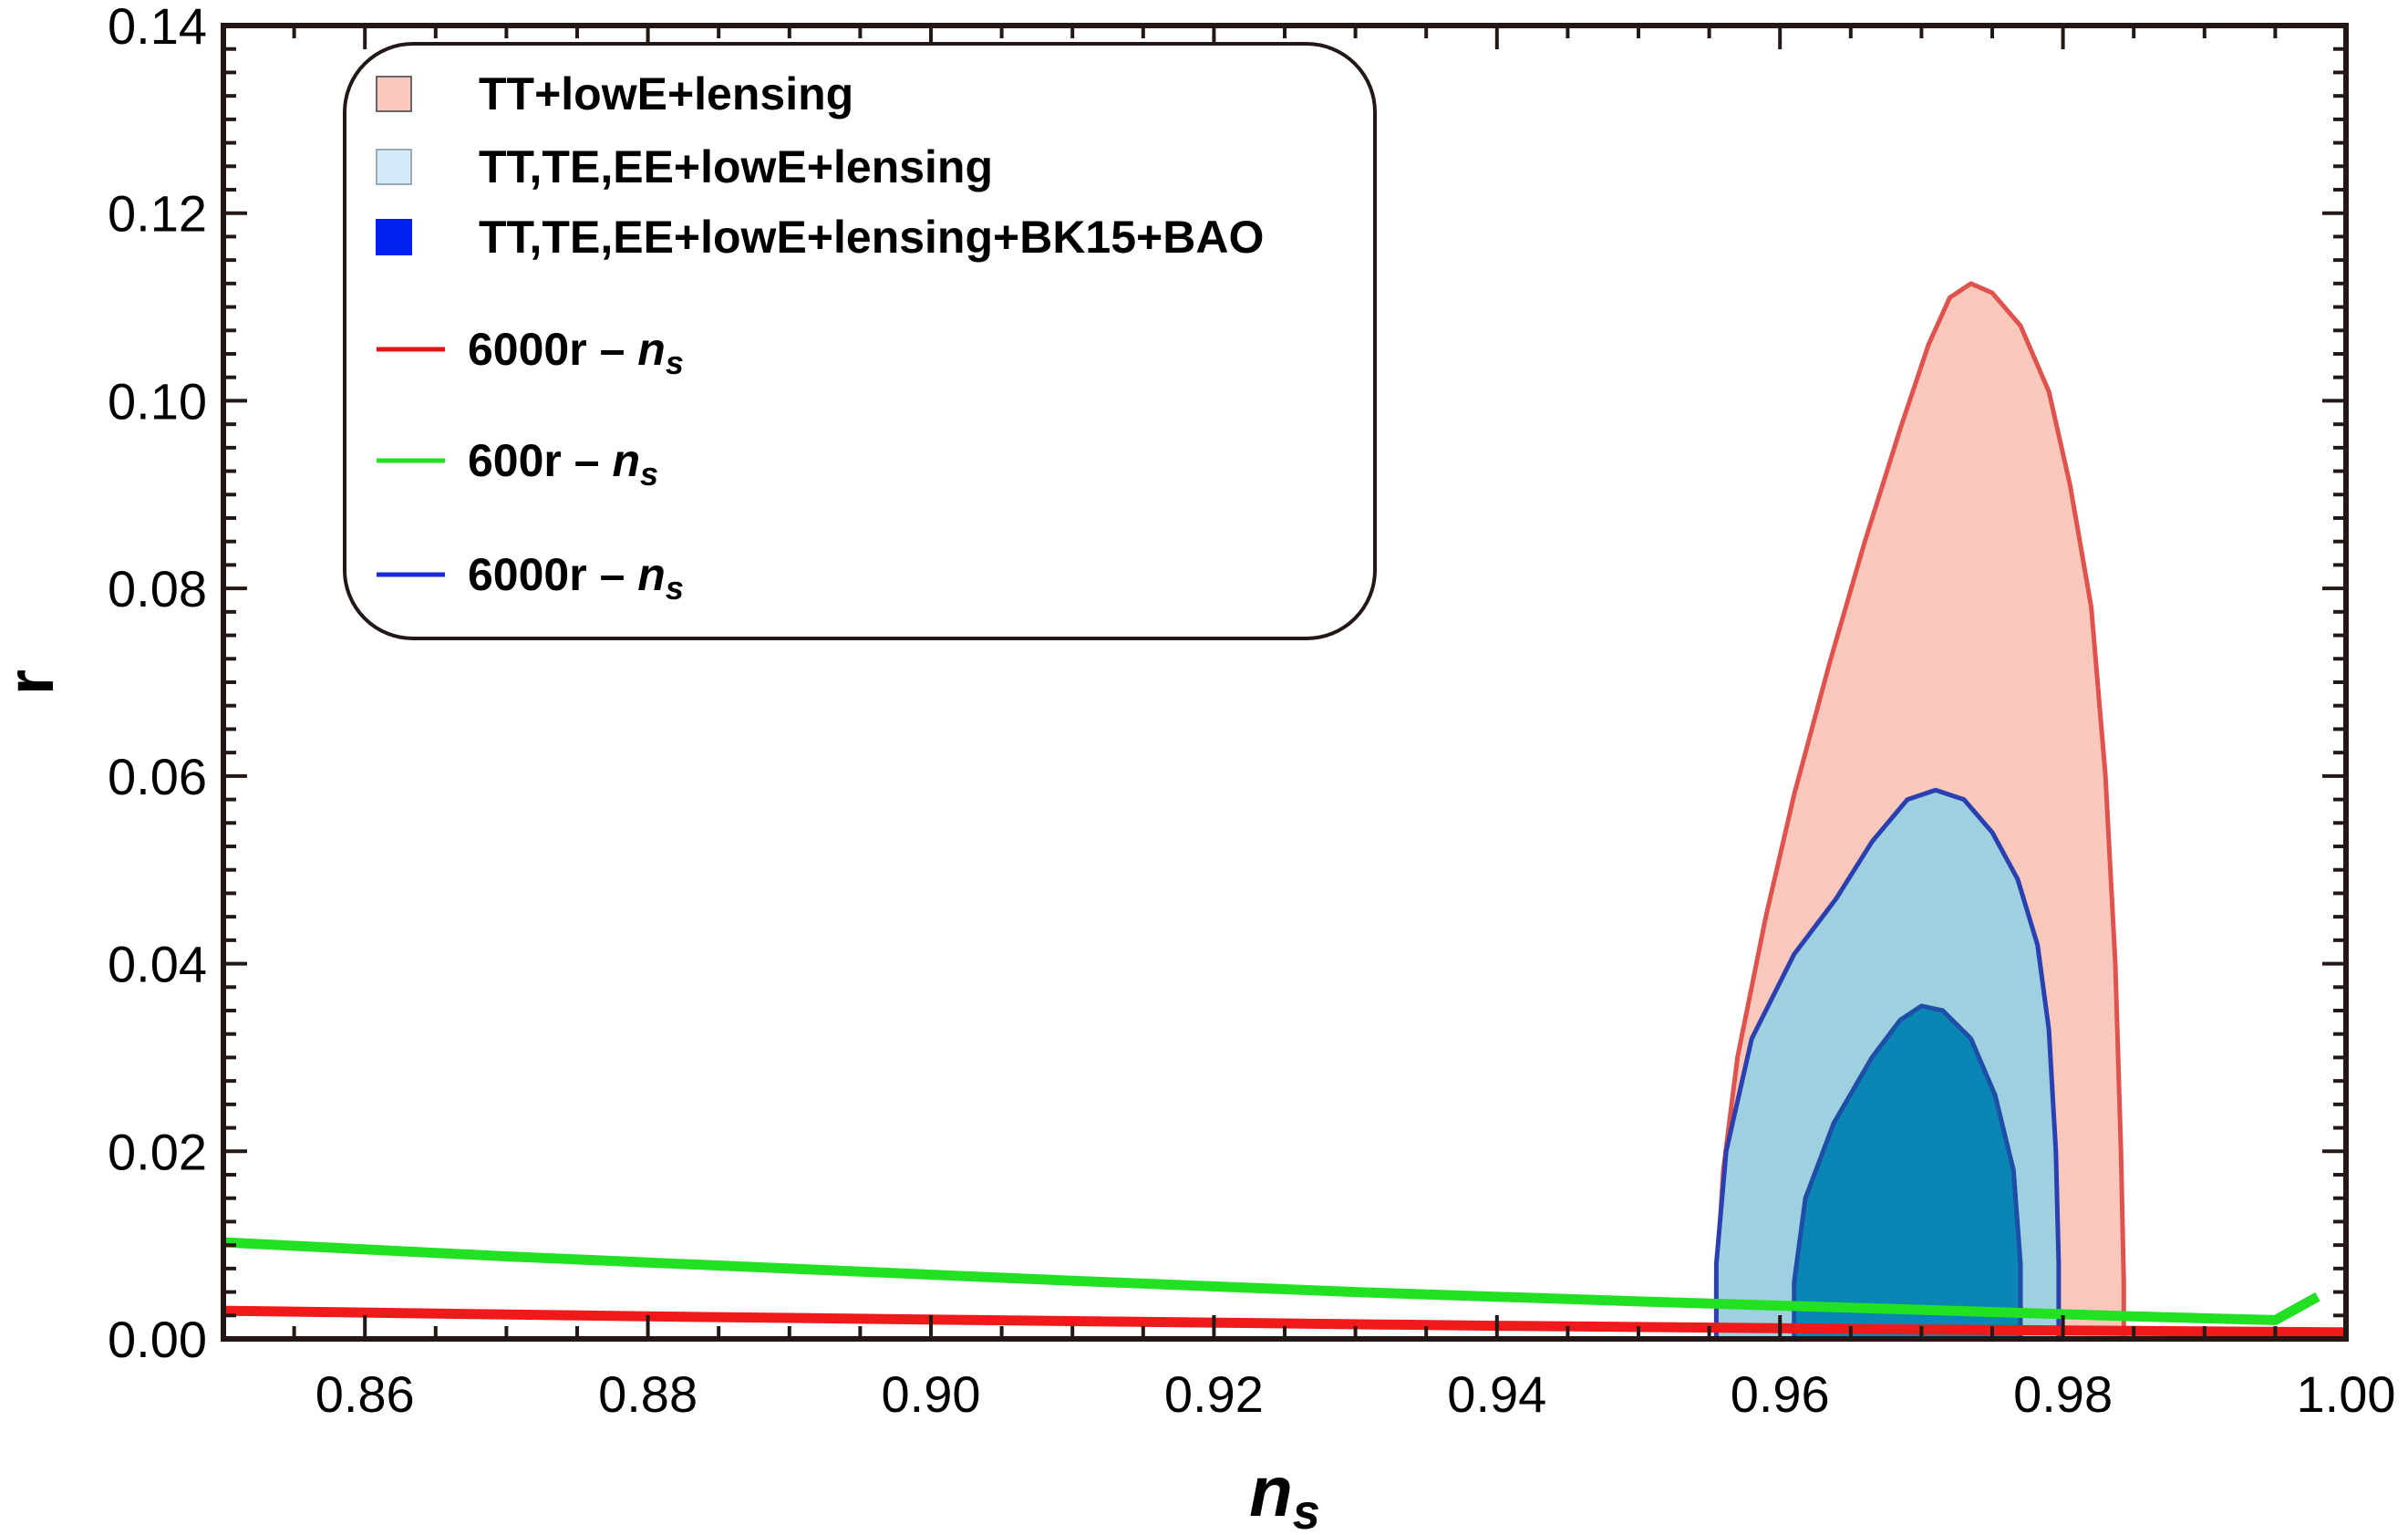  Describe the element at coordinates (157, 401) in the screenshot. I see `y-tick-label: 0.10` at that location.